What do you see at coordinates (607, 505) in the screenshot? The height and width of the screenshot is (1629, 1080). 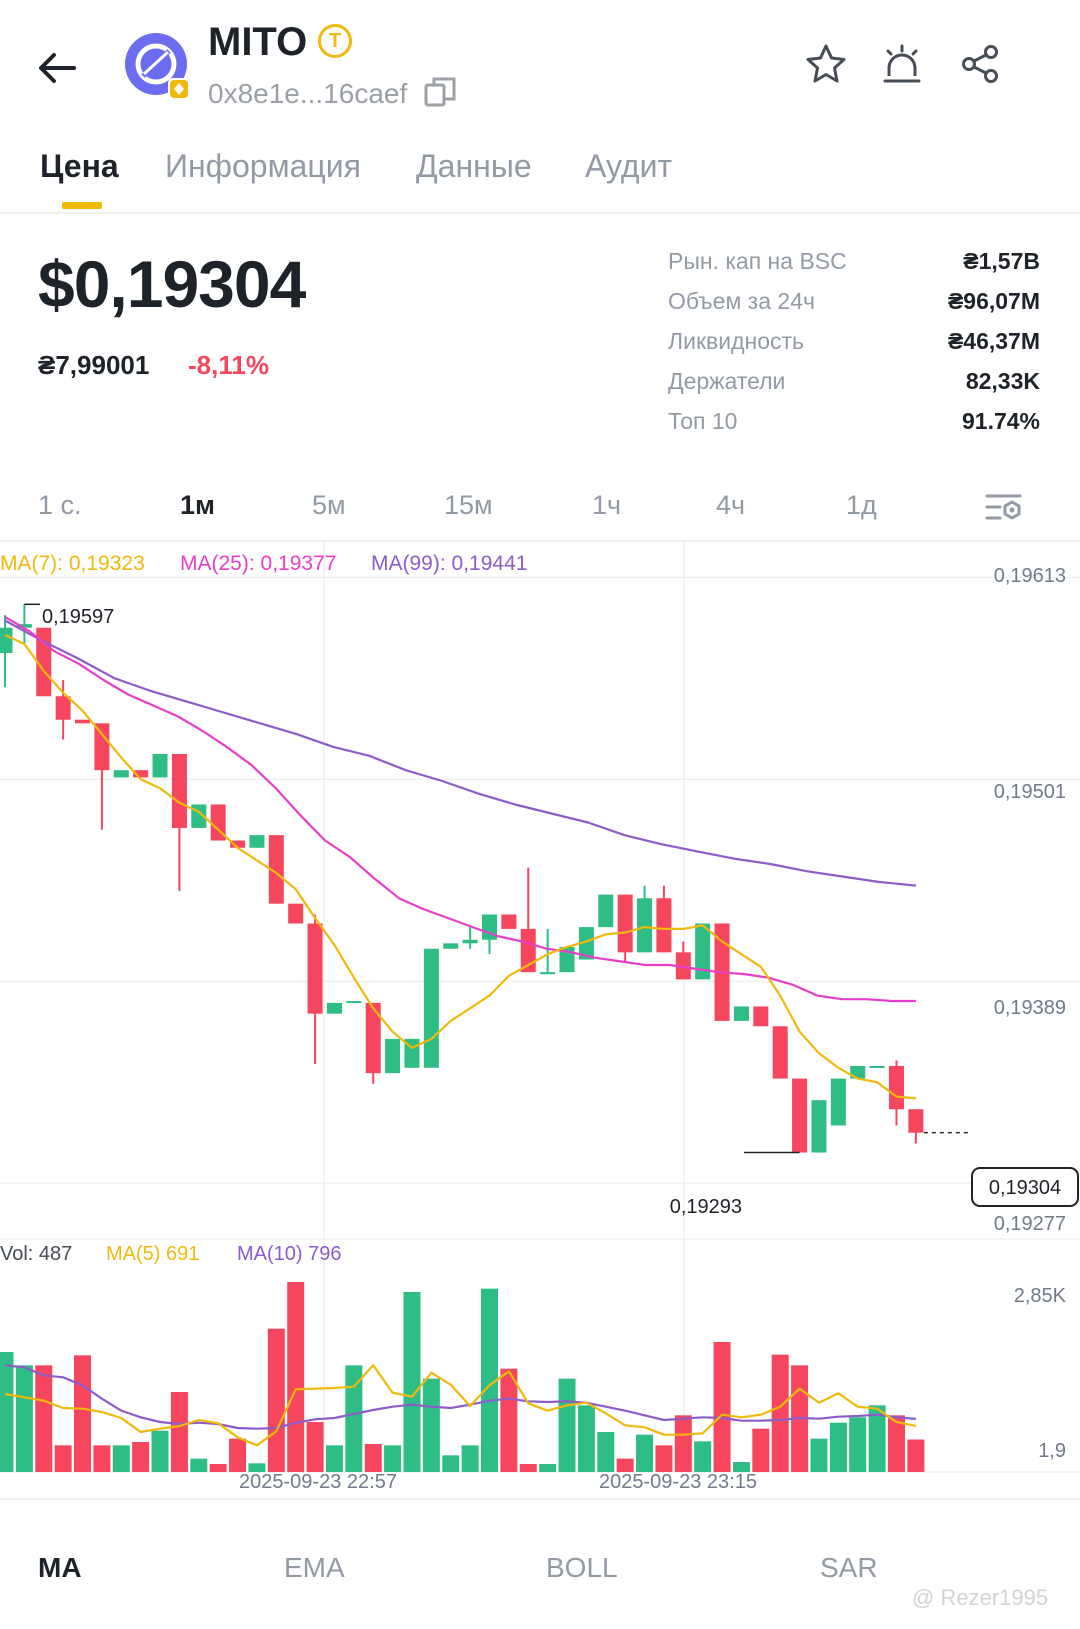 I see `interval-1h: 1ч` at bounding box center [607, 505].